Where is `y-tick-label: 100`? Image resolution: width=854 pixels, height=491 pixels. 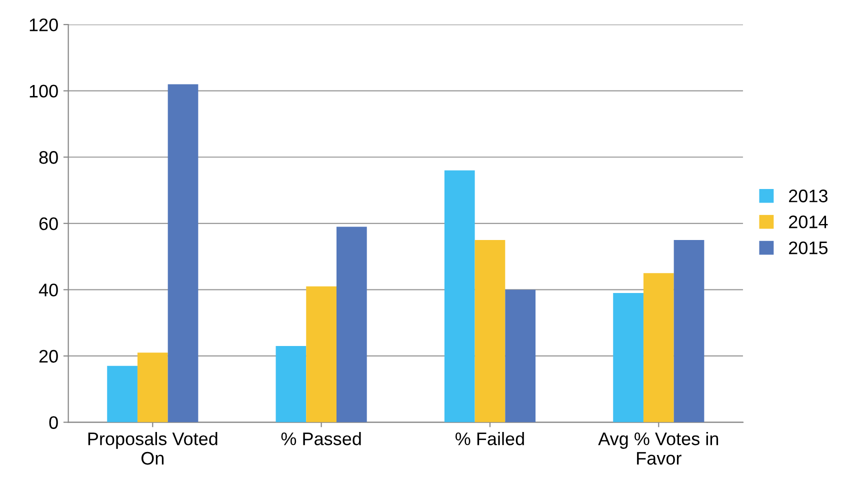 y-tick-label: 100 is located at coordinates (44, 91).